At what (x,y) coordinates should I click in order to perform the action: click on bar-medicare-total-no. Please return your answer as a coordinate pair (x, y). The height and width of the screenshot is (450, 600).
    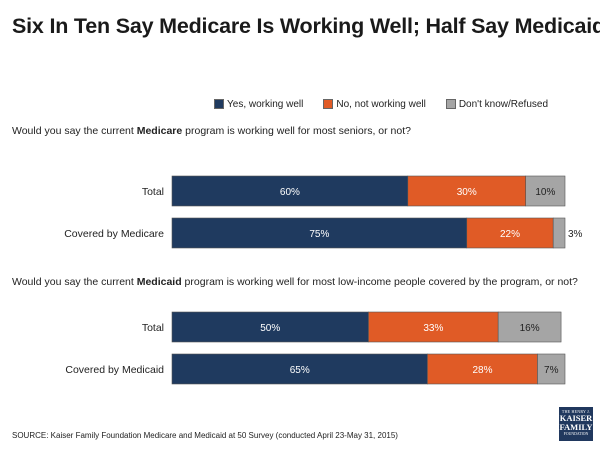
    Looking at the image, I should click on (466, 191).